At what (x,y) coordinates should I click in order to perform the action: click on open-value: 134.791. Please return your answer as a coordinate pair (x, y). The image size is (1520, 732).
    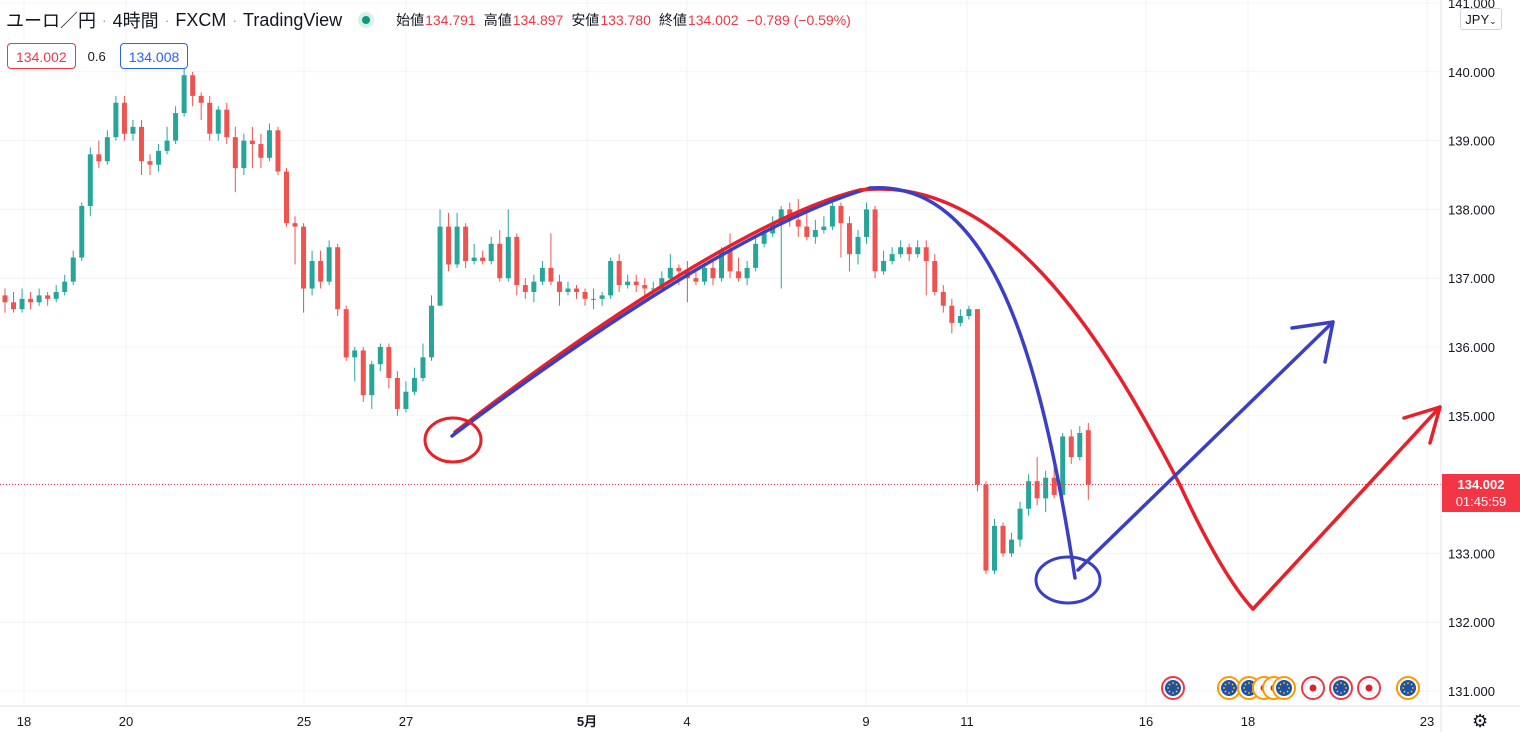
    Looking at the image, I should click on (450, 20).